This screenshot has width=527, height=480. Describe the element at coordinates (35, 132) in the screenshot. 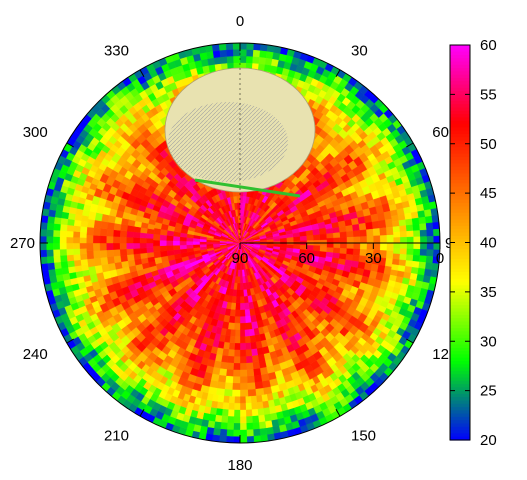

I see `azimuth-tick-label: 300` at that location.